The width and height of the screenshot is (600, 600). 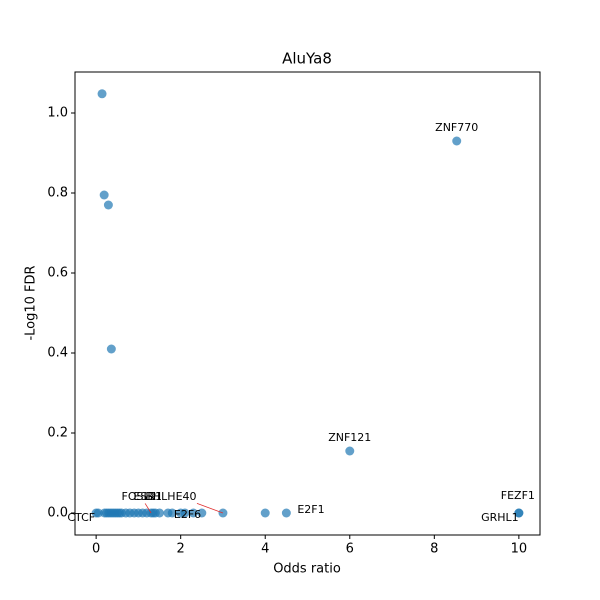 I want to click on y-tick-label: 0.2, so click(x=57, y=433).